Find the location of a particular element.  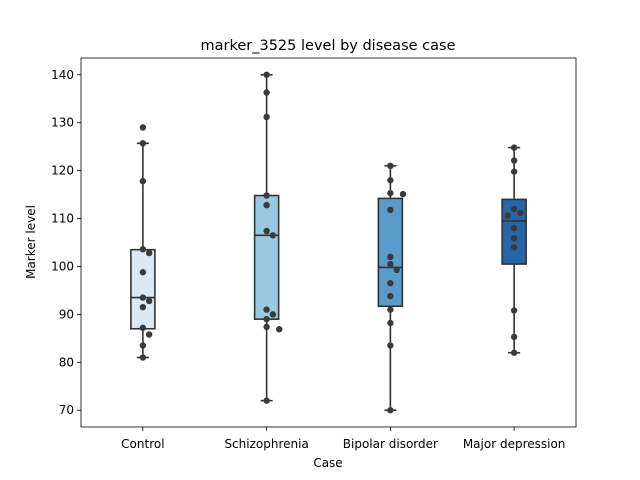

y-tick-label: 100 is located at coordinates (62, 266).